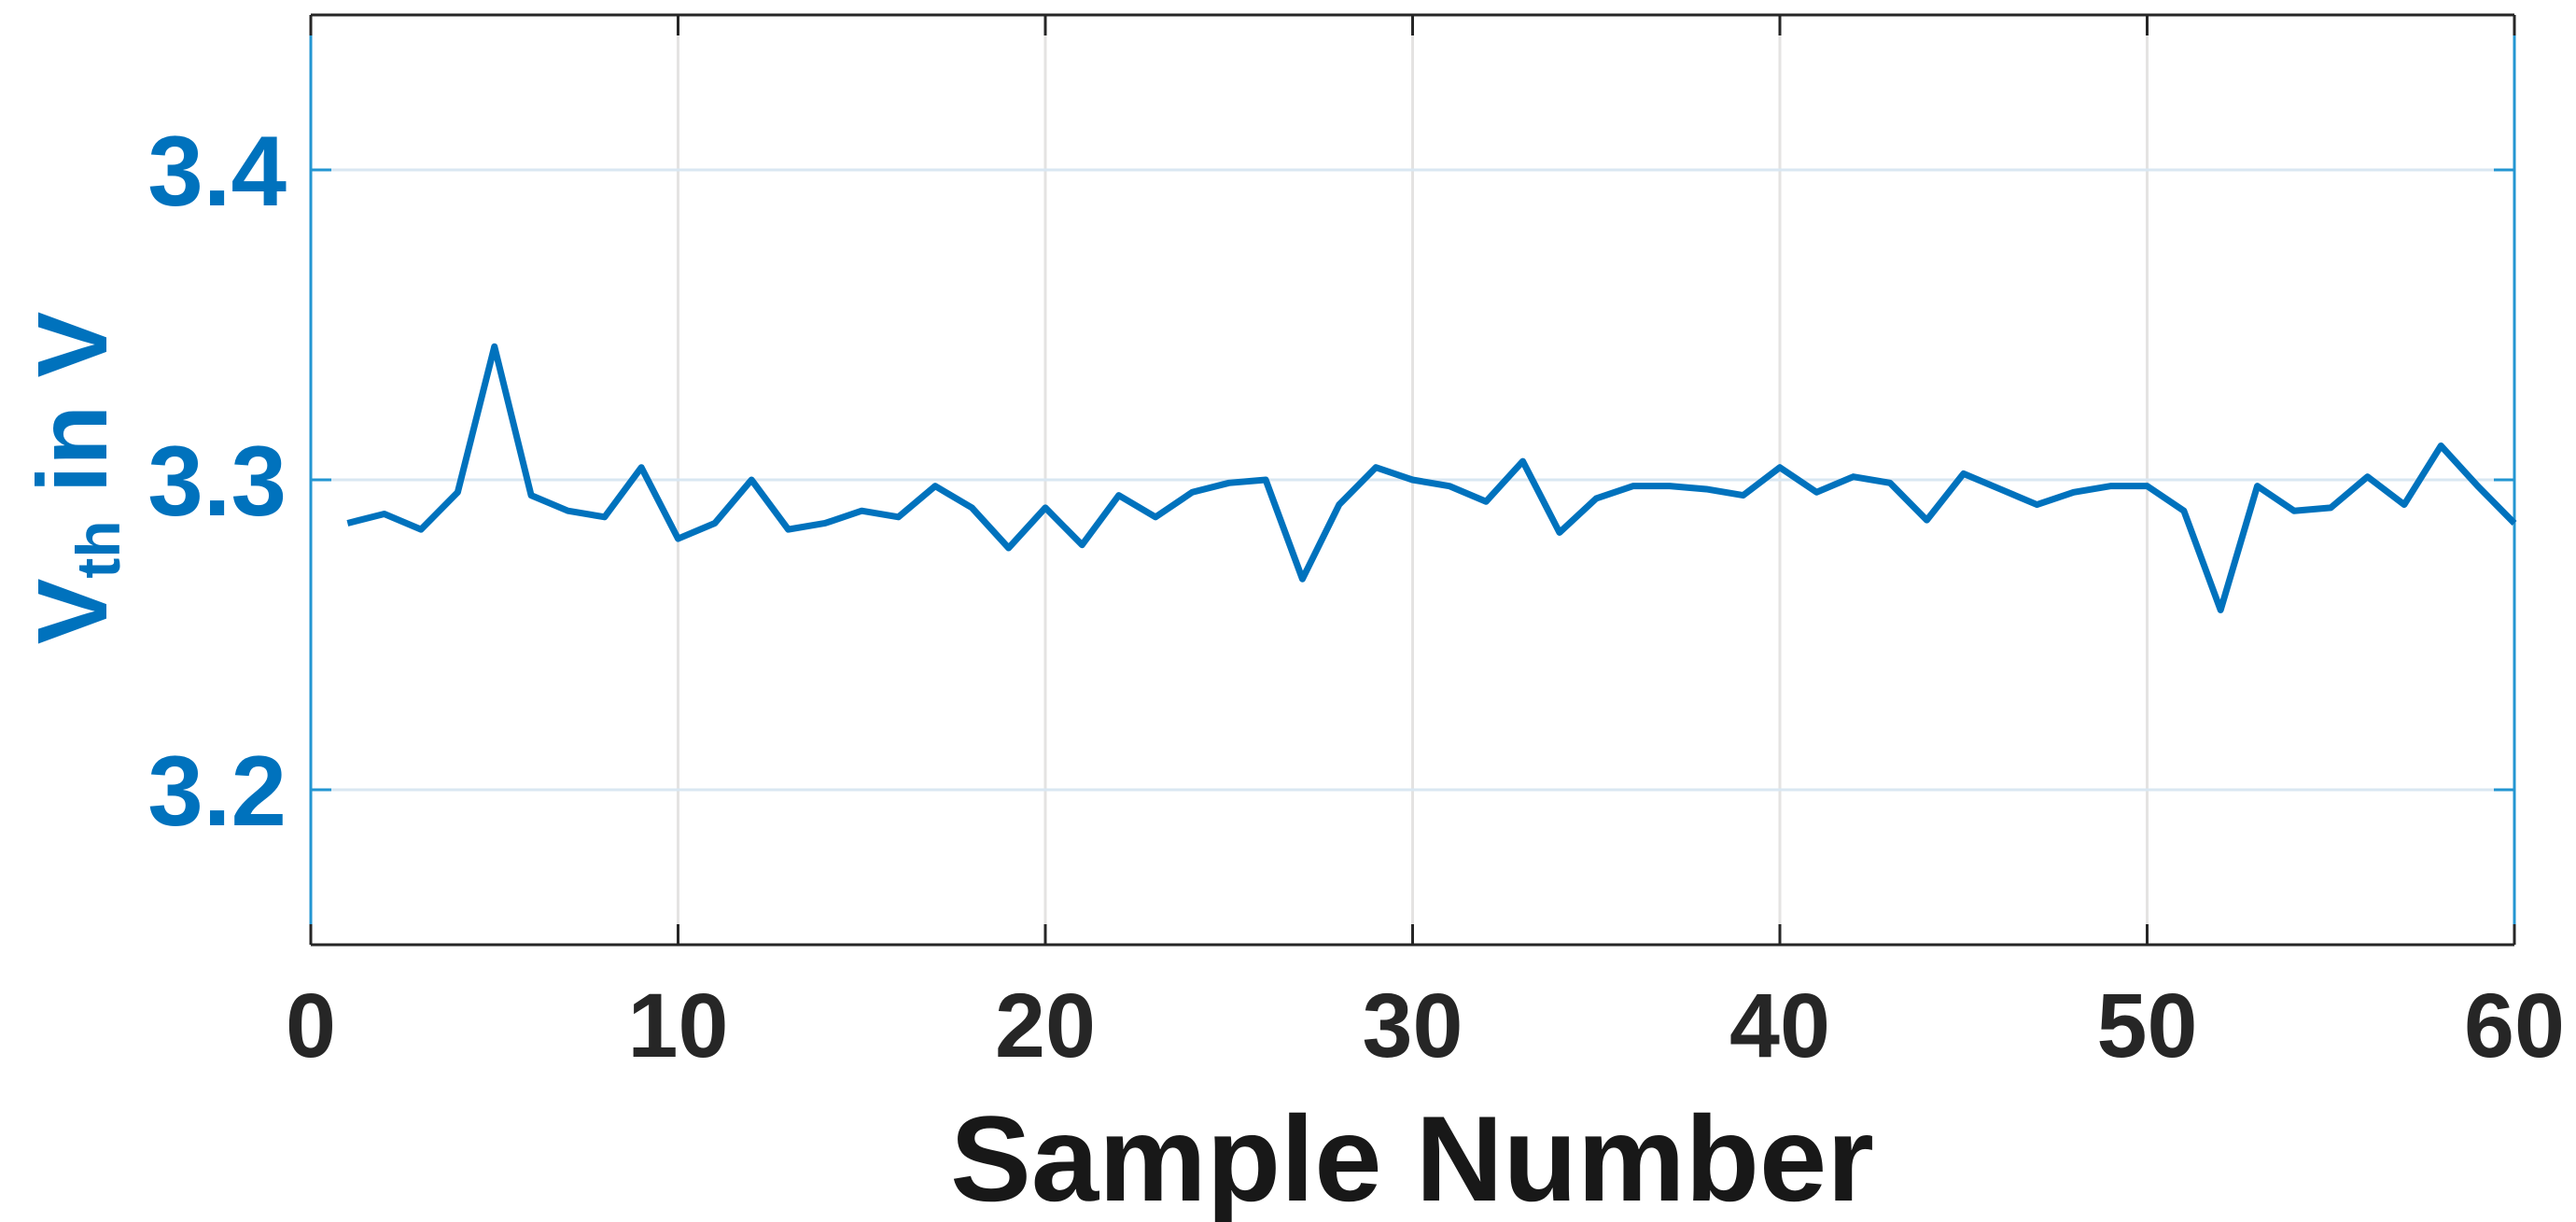  I want to click on y-axis-label-main: V, so click(73, 611).